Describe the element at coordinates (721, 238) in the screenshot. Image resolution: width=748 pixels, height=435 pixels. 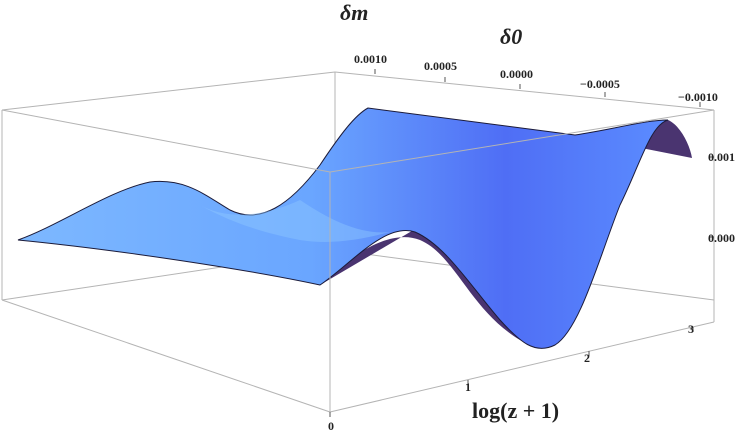
I see `z-tick-label-0: 0.000` at that location.